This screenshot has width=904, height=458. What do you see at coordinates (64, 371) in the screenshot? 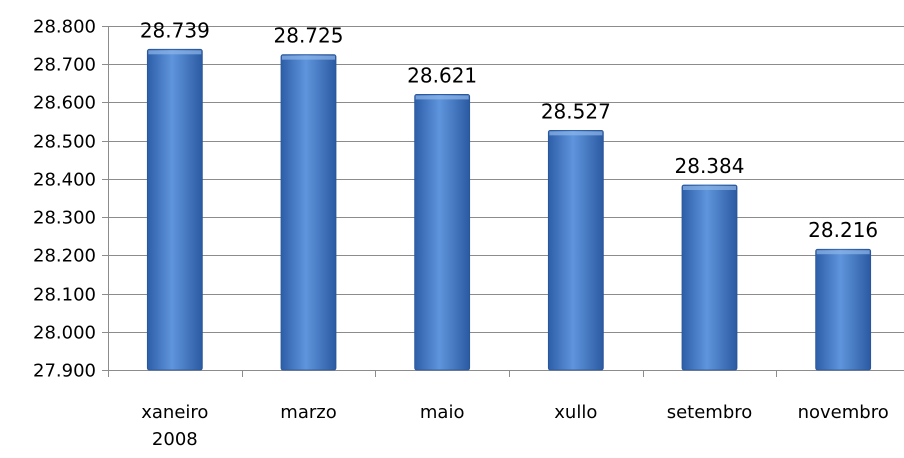
I see `y-tick-label: 27.900` at bounding box center [64, 371].